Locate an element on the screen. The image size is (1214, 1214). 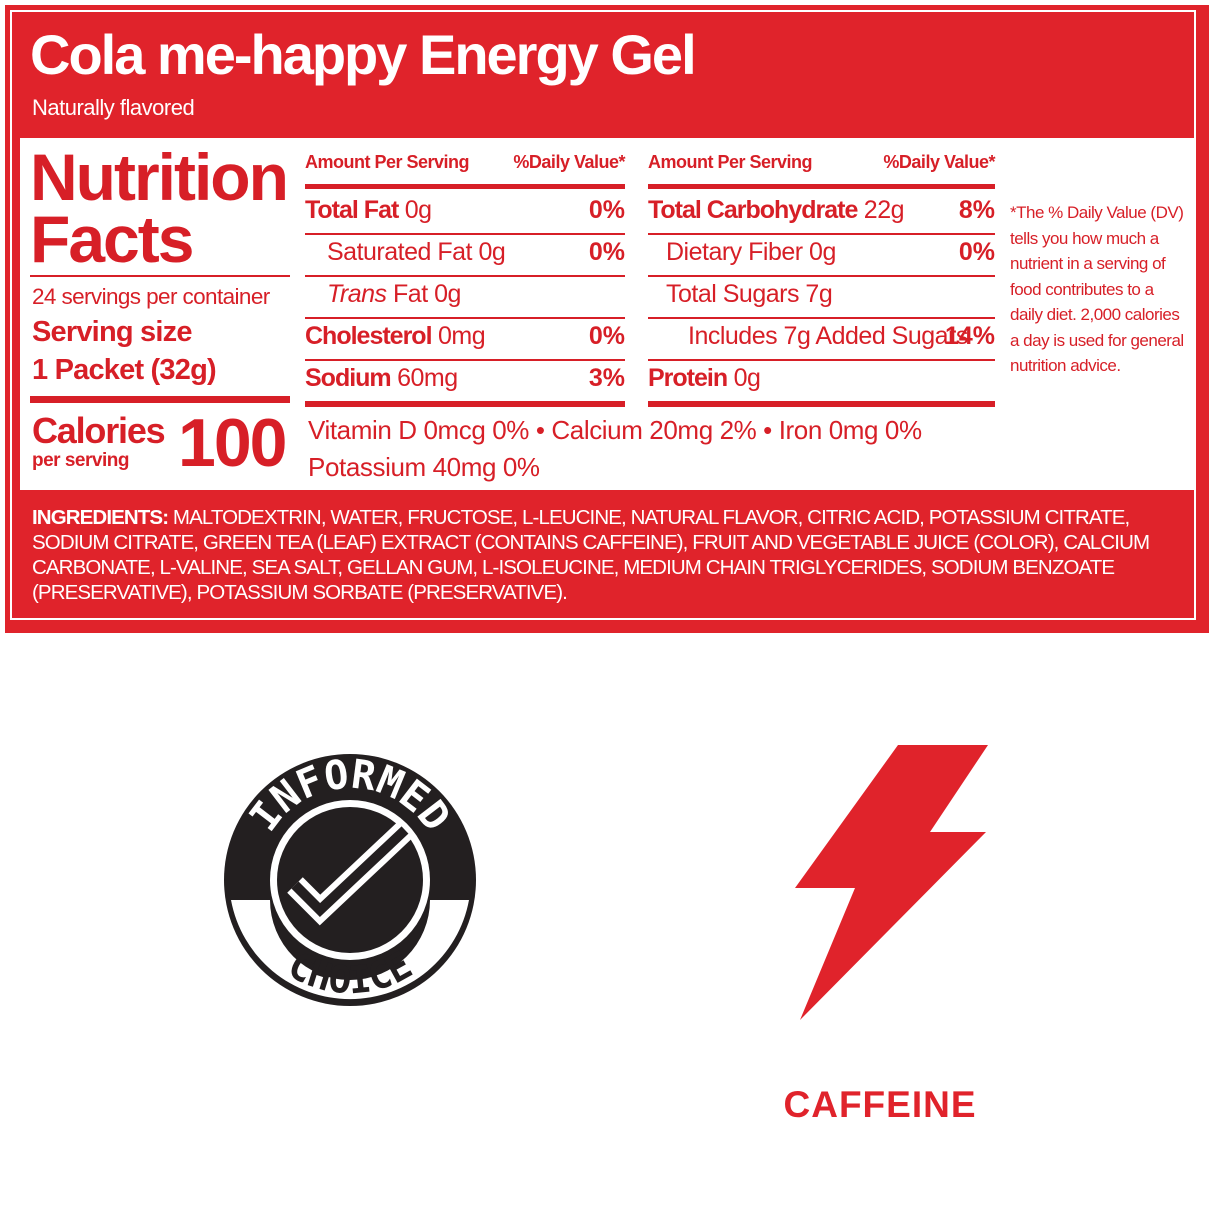
calories-value: 100 is located at coordinates (232, 443).